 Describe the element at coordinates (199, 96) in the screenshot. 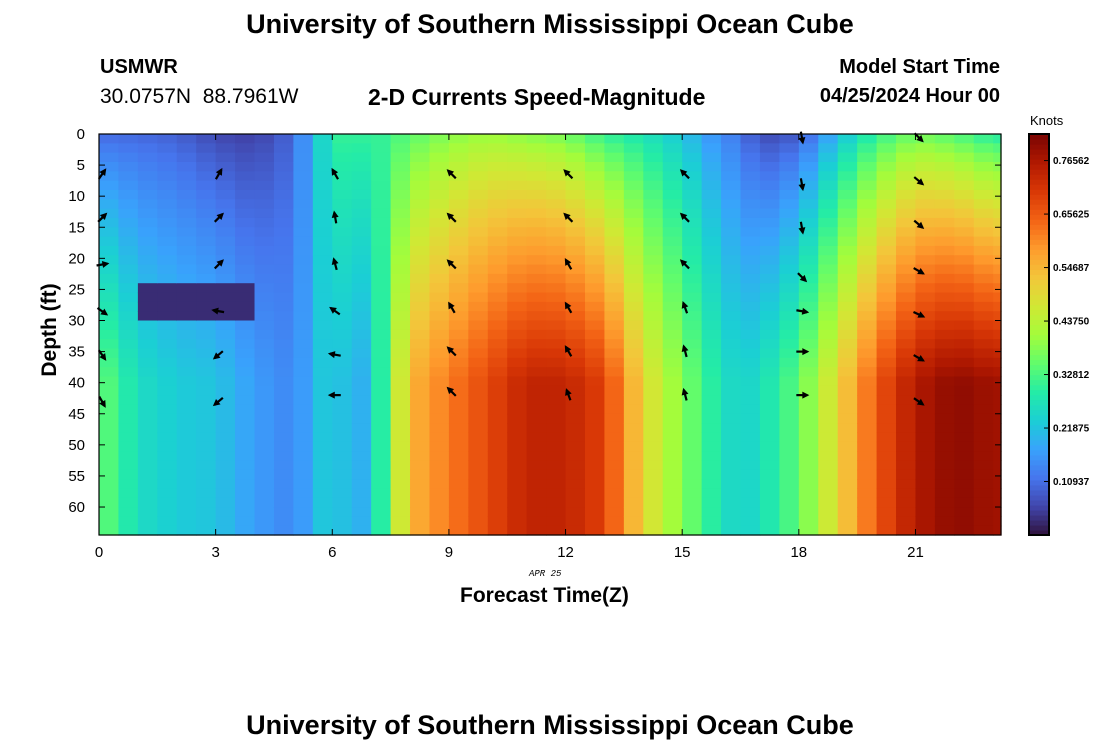

I see `station-coordinates: 30.0757N 88.7961W` at that location.